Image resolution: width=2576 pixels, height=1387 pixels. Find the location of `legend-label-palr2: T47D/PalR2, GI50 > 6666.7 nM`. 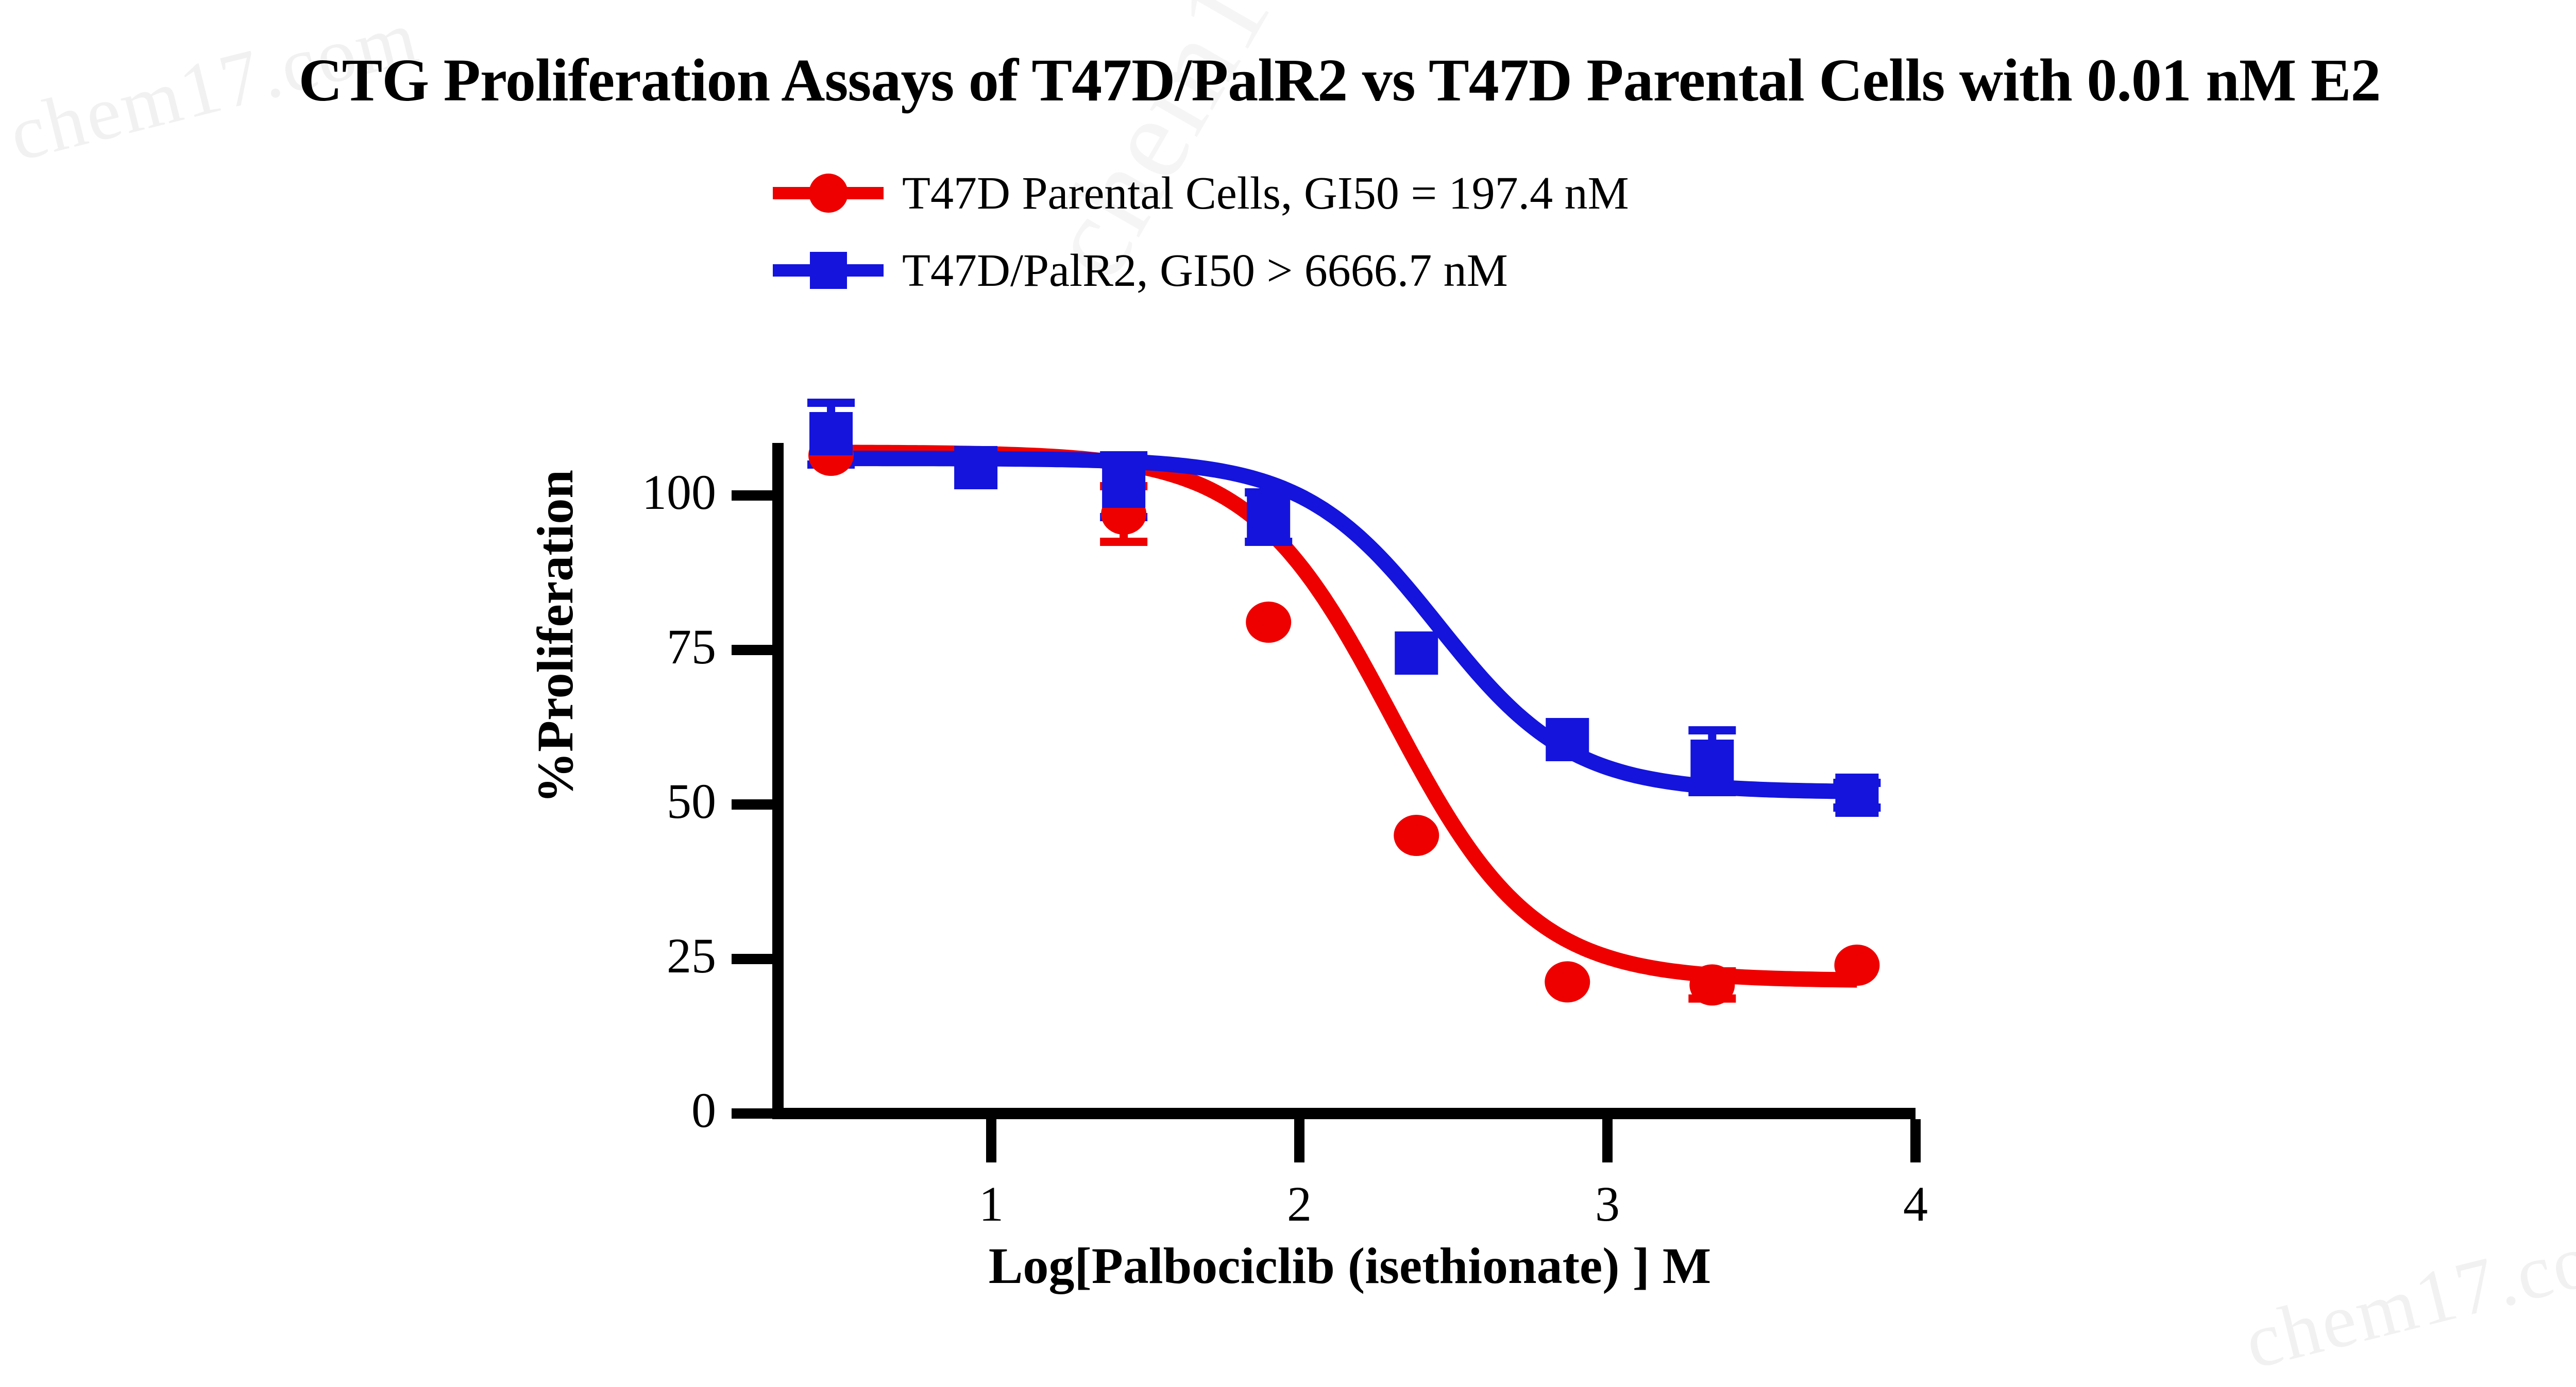

legend-label-palr2: T47D/PalR2, GI50 > 6666.7 nM is located at coordinates (1205, 270).